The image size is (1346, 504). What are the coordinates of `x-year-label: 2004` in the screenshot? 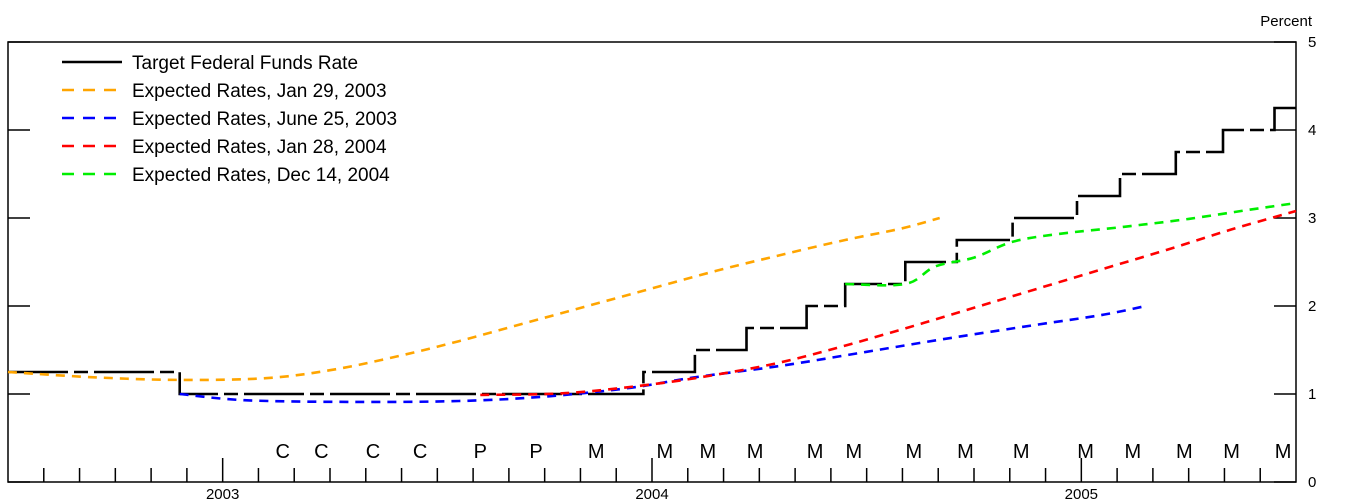 It's located at (651, 494).